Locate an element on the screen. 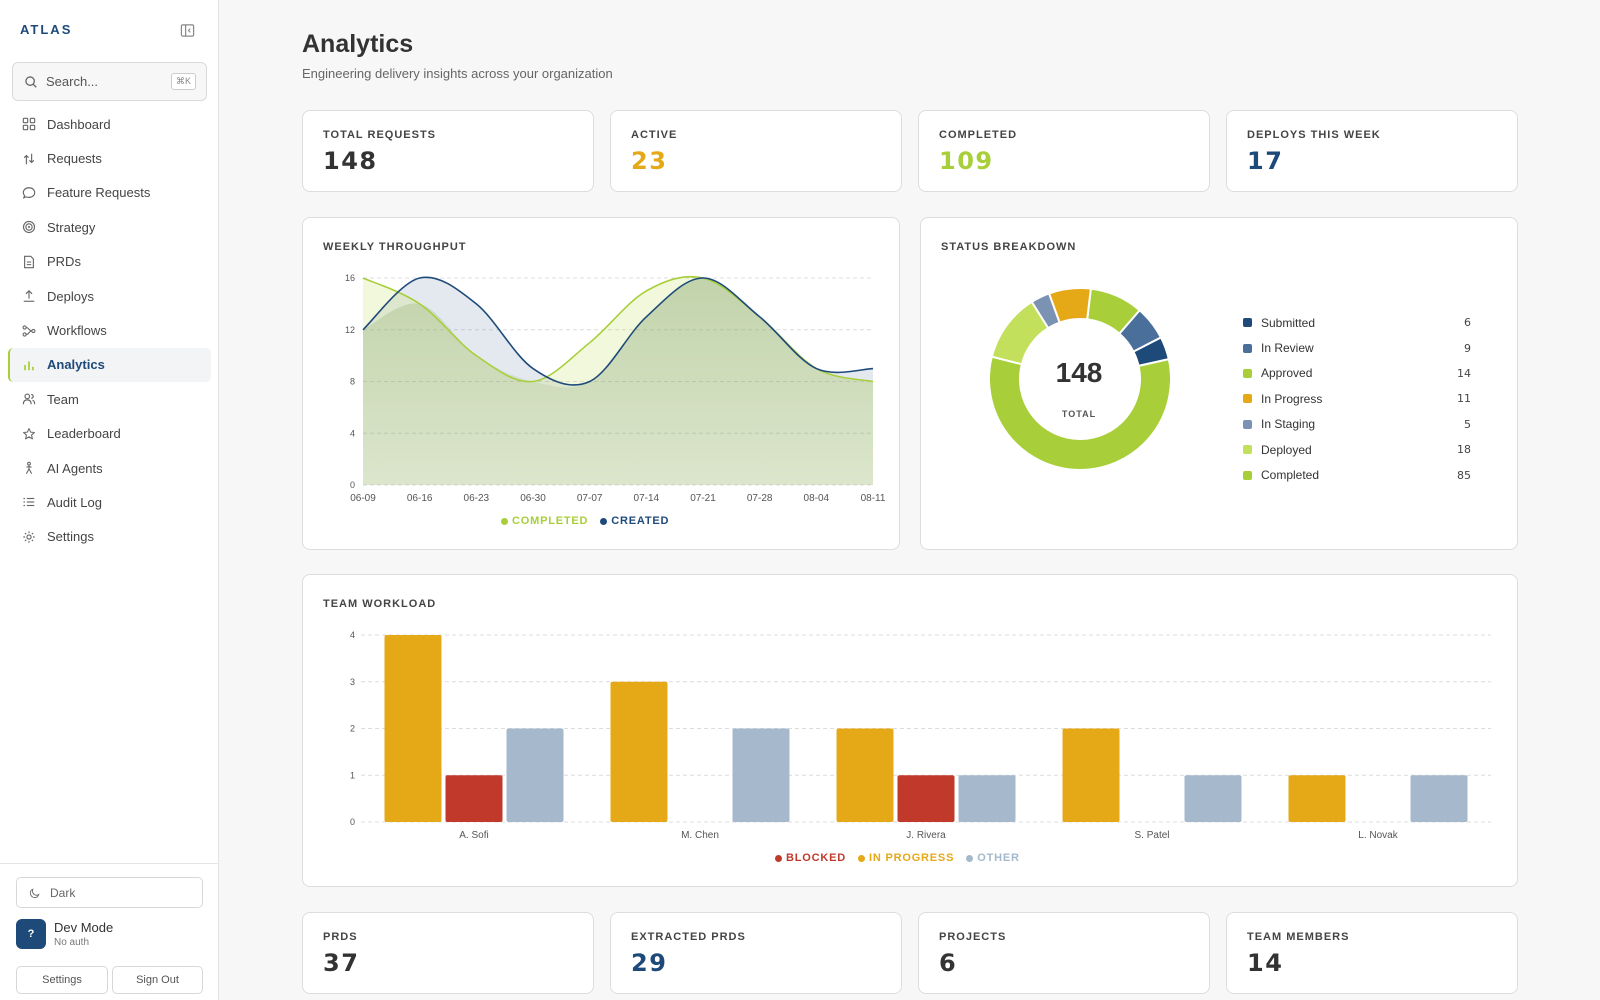 The width and height of the screenshot is (1600, 1000). legend-item-other: OTHER is located at coordinates (993, 858).